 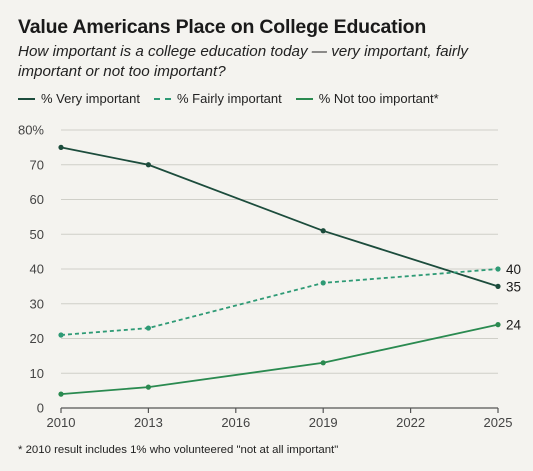 I want to click on y-tick-label: 30, so click(x=37, y=303).